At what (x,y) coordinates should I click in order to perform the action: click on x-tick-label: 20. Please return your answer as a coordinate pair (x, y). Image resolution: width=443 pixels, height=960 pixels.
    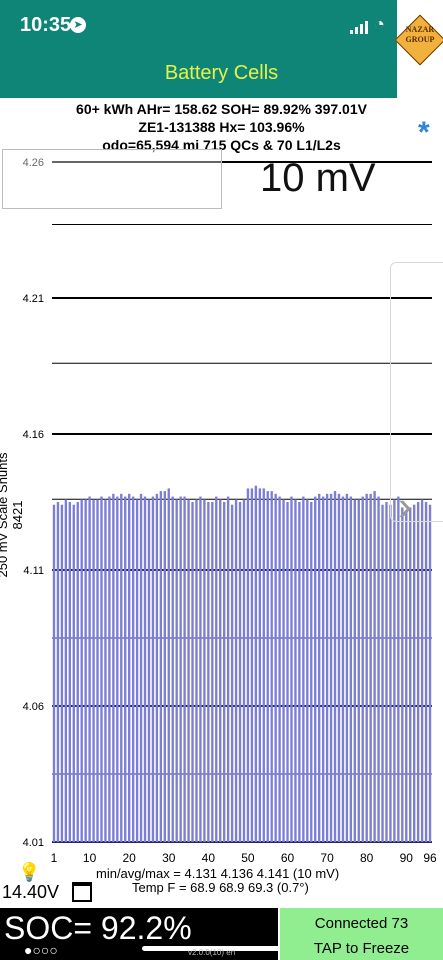
    Looking at the image, I should click on (130, 858).